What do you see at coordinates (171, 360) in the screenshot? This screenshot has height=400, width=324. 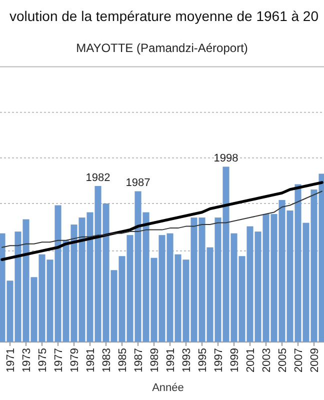 I see `x-tick-label: 1991` at bounding box center [171, 360].